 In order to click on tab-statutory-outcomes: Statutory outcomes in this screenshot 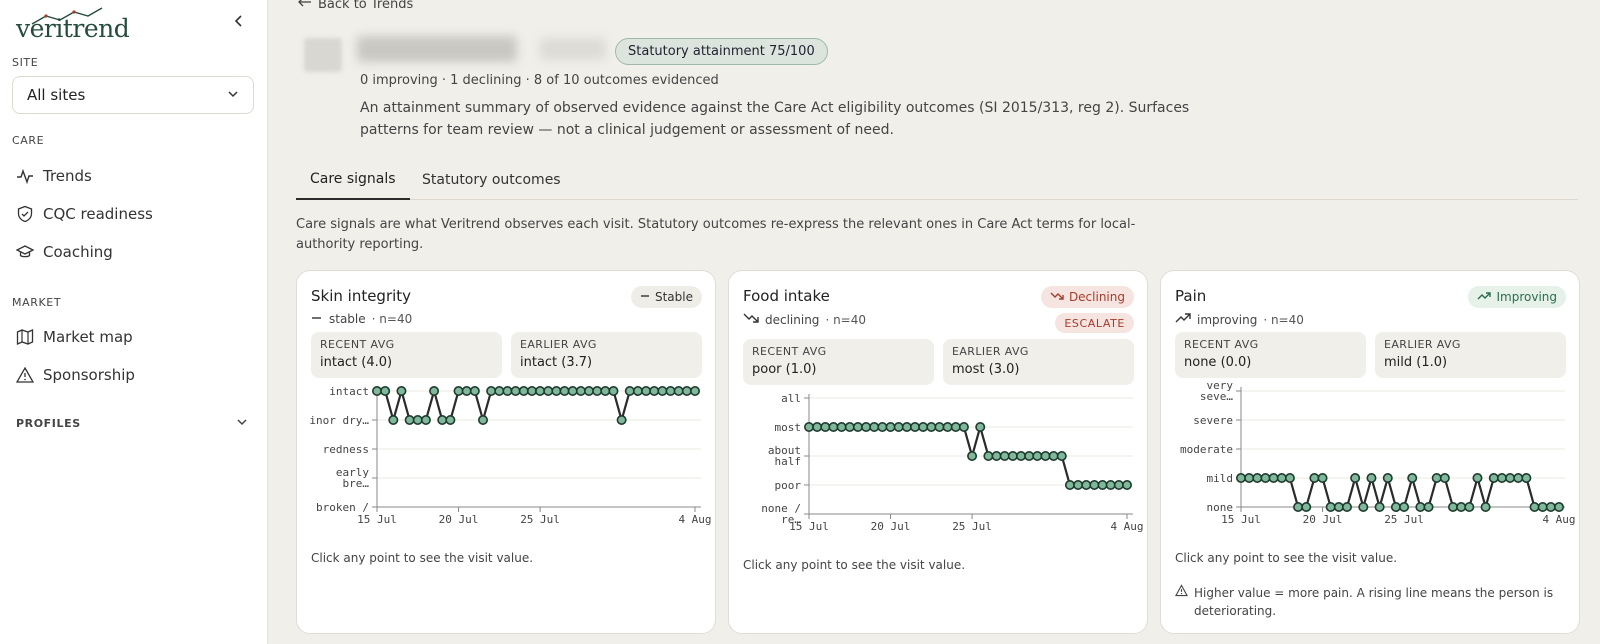, I will do `click(491, 180)`.